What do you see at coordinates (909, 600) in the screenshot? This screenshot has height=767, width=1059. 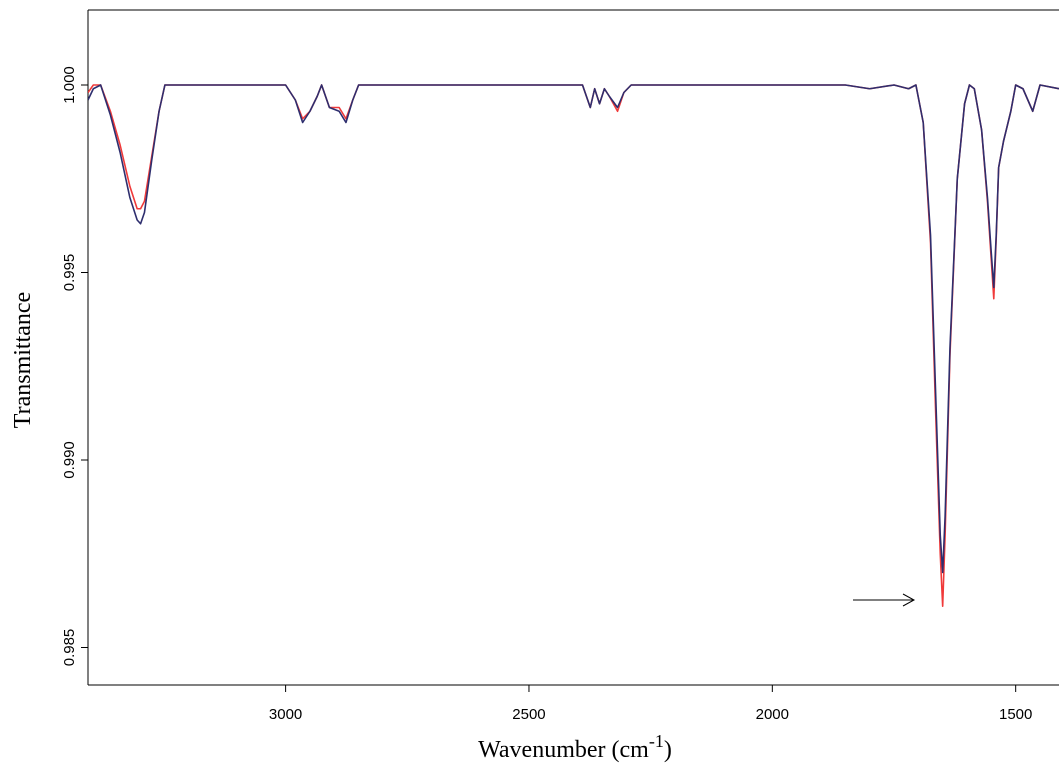 I see `arrow-head` at bounding box center [909, 600].